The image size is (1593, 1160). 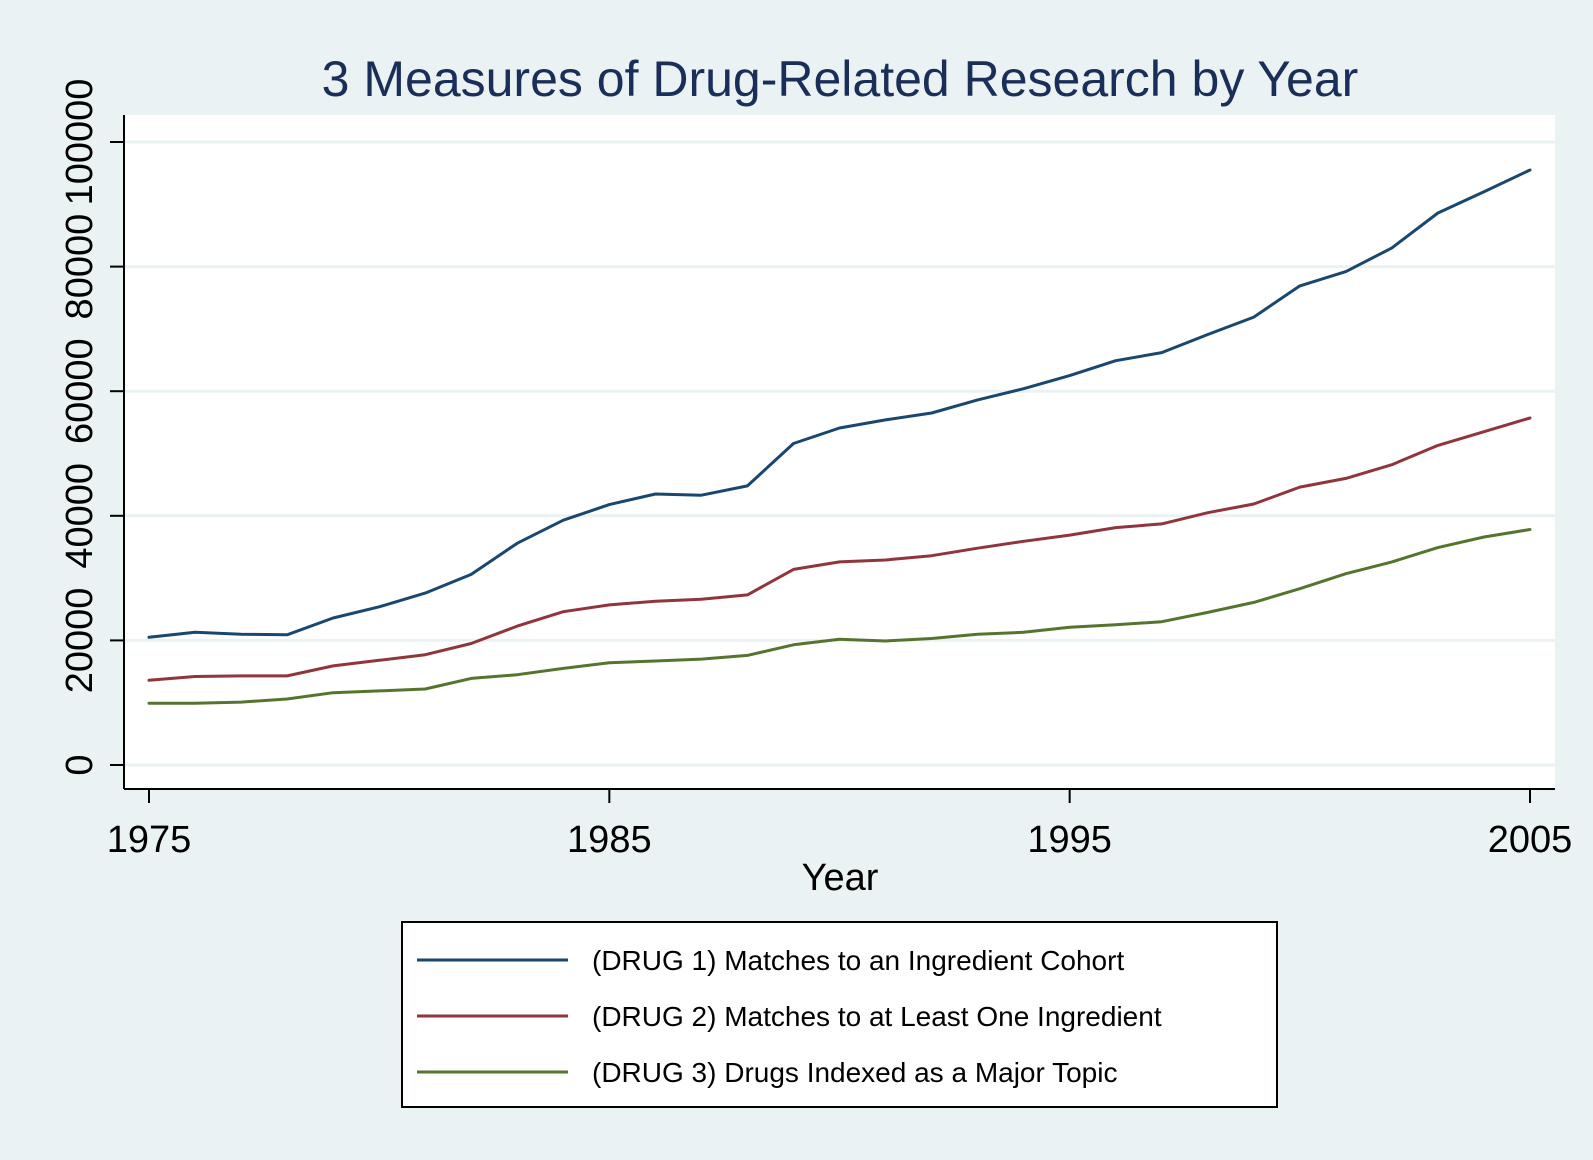 I want to click on x-tick-label: 1975, so click(x=149, y=840).